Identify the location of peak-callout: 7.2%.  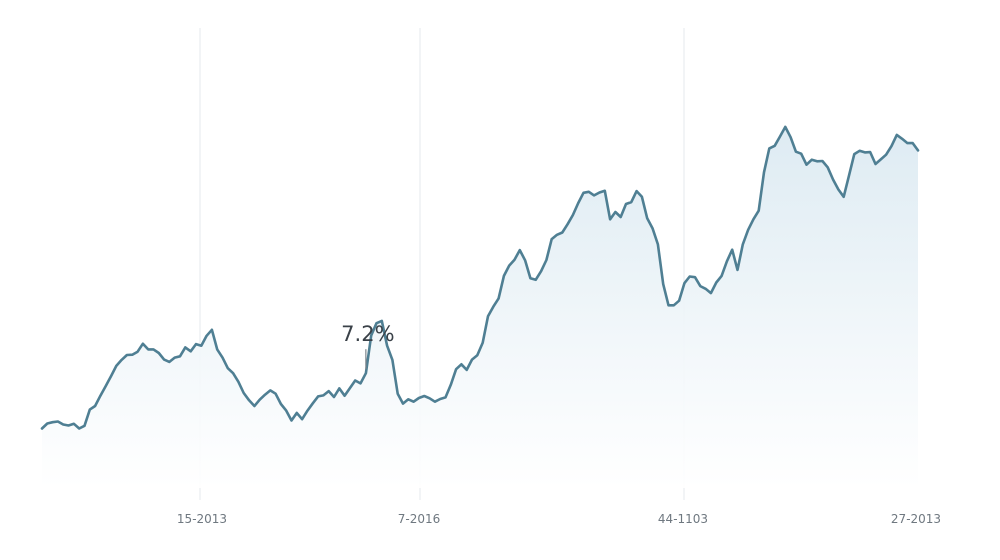
(368, 346).